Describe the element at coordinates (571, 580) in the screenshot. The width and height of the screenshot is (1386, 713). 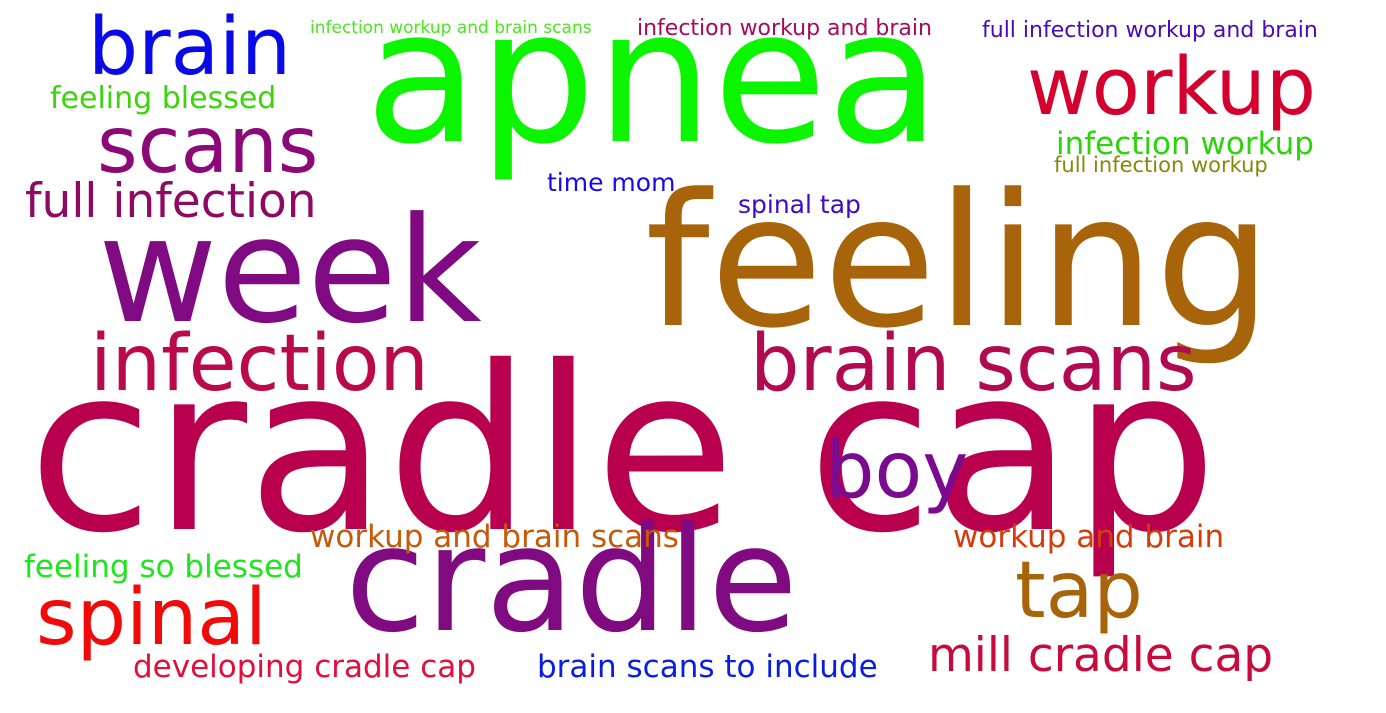
I see `word-cradle: cradle` at that location.